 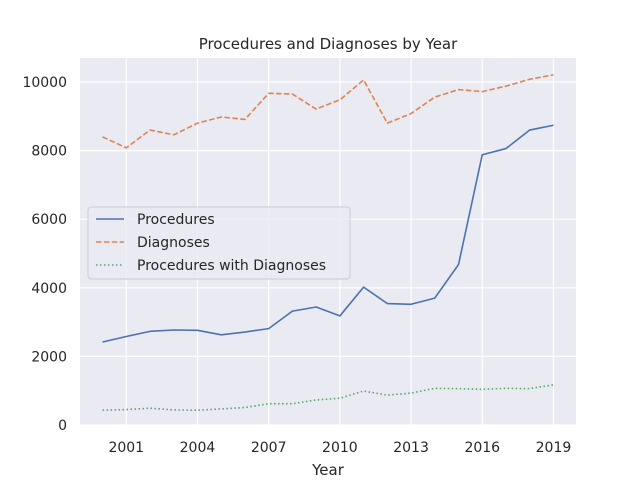 I want to click on y-tick-label: 2000, so click(x=49, y=357).